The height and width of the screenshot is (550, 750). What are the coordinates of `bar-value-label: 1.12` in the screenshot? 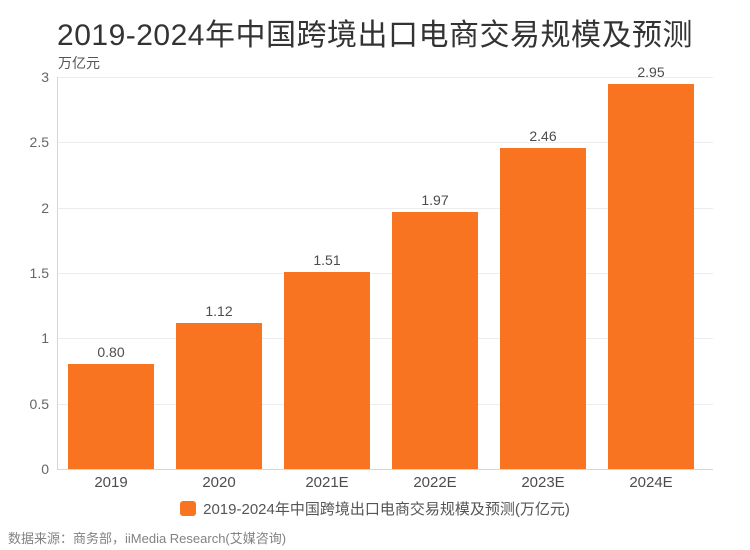 It's located at (219, 311).